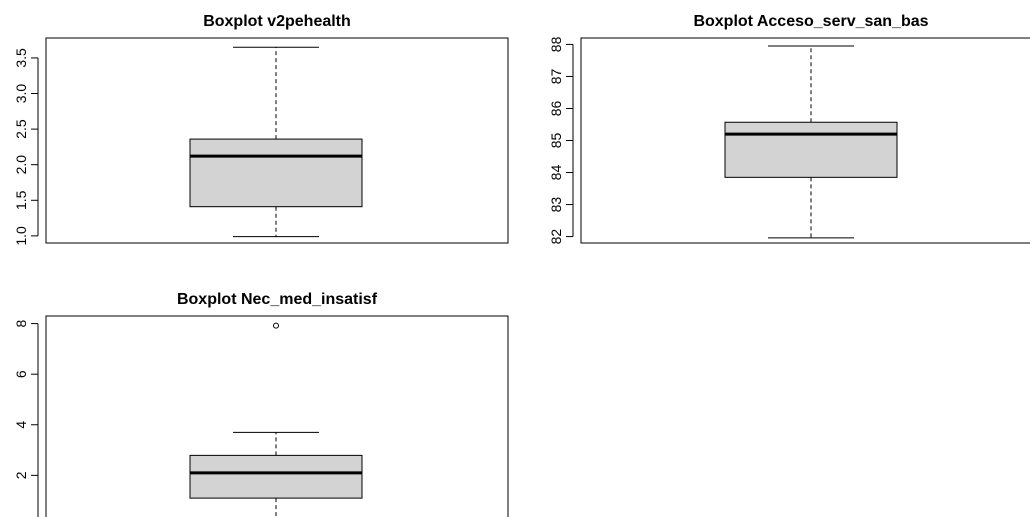 The width and height of the screenshot is (1030, 517). What do you see at coordinates (556, 173) in the screenshot?
I see `y-tick-label: 84` at bounding box center [556, 173].